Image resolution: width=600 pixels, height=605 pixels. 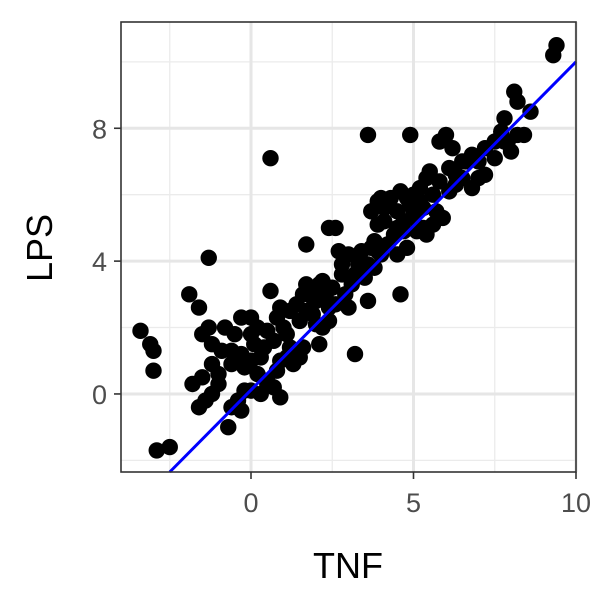 I want to click on y-tick-label: 8, so click(x=99, y=129).